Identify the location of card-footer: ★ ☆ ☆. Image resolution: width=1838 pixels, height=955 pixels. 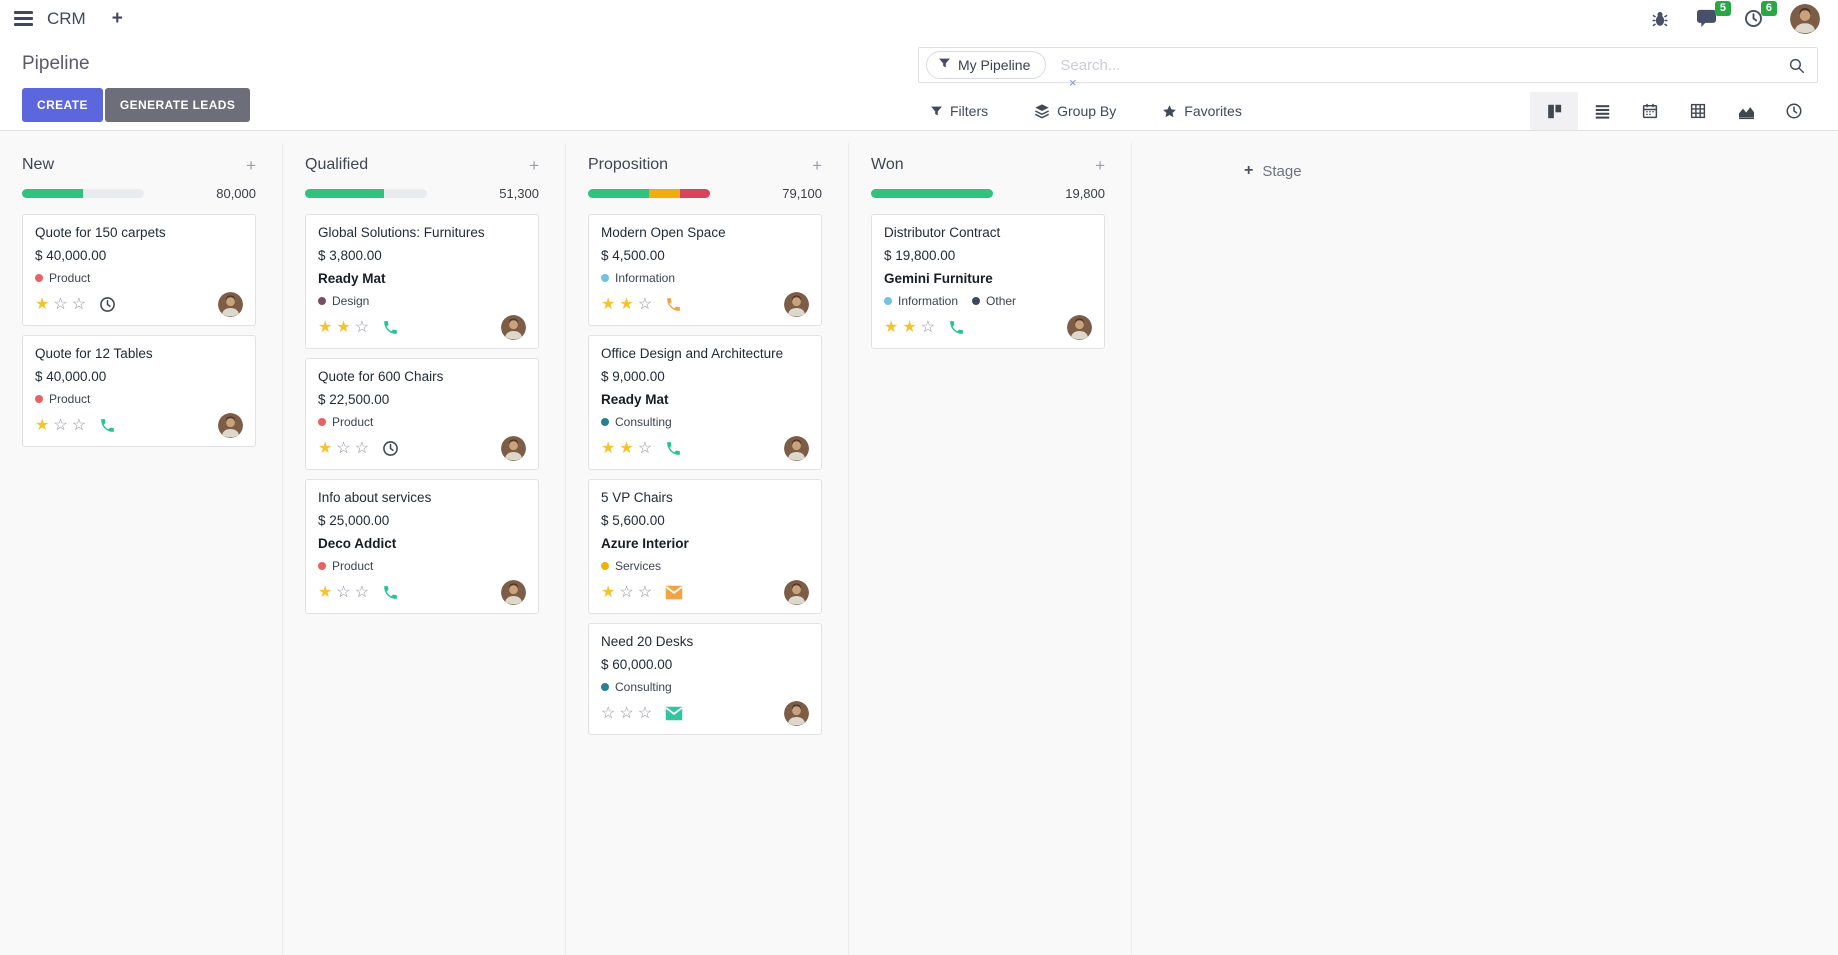
(139, 304).